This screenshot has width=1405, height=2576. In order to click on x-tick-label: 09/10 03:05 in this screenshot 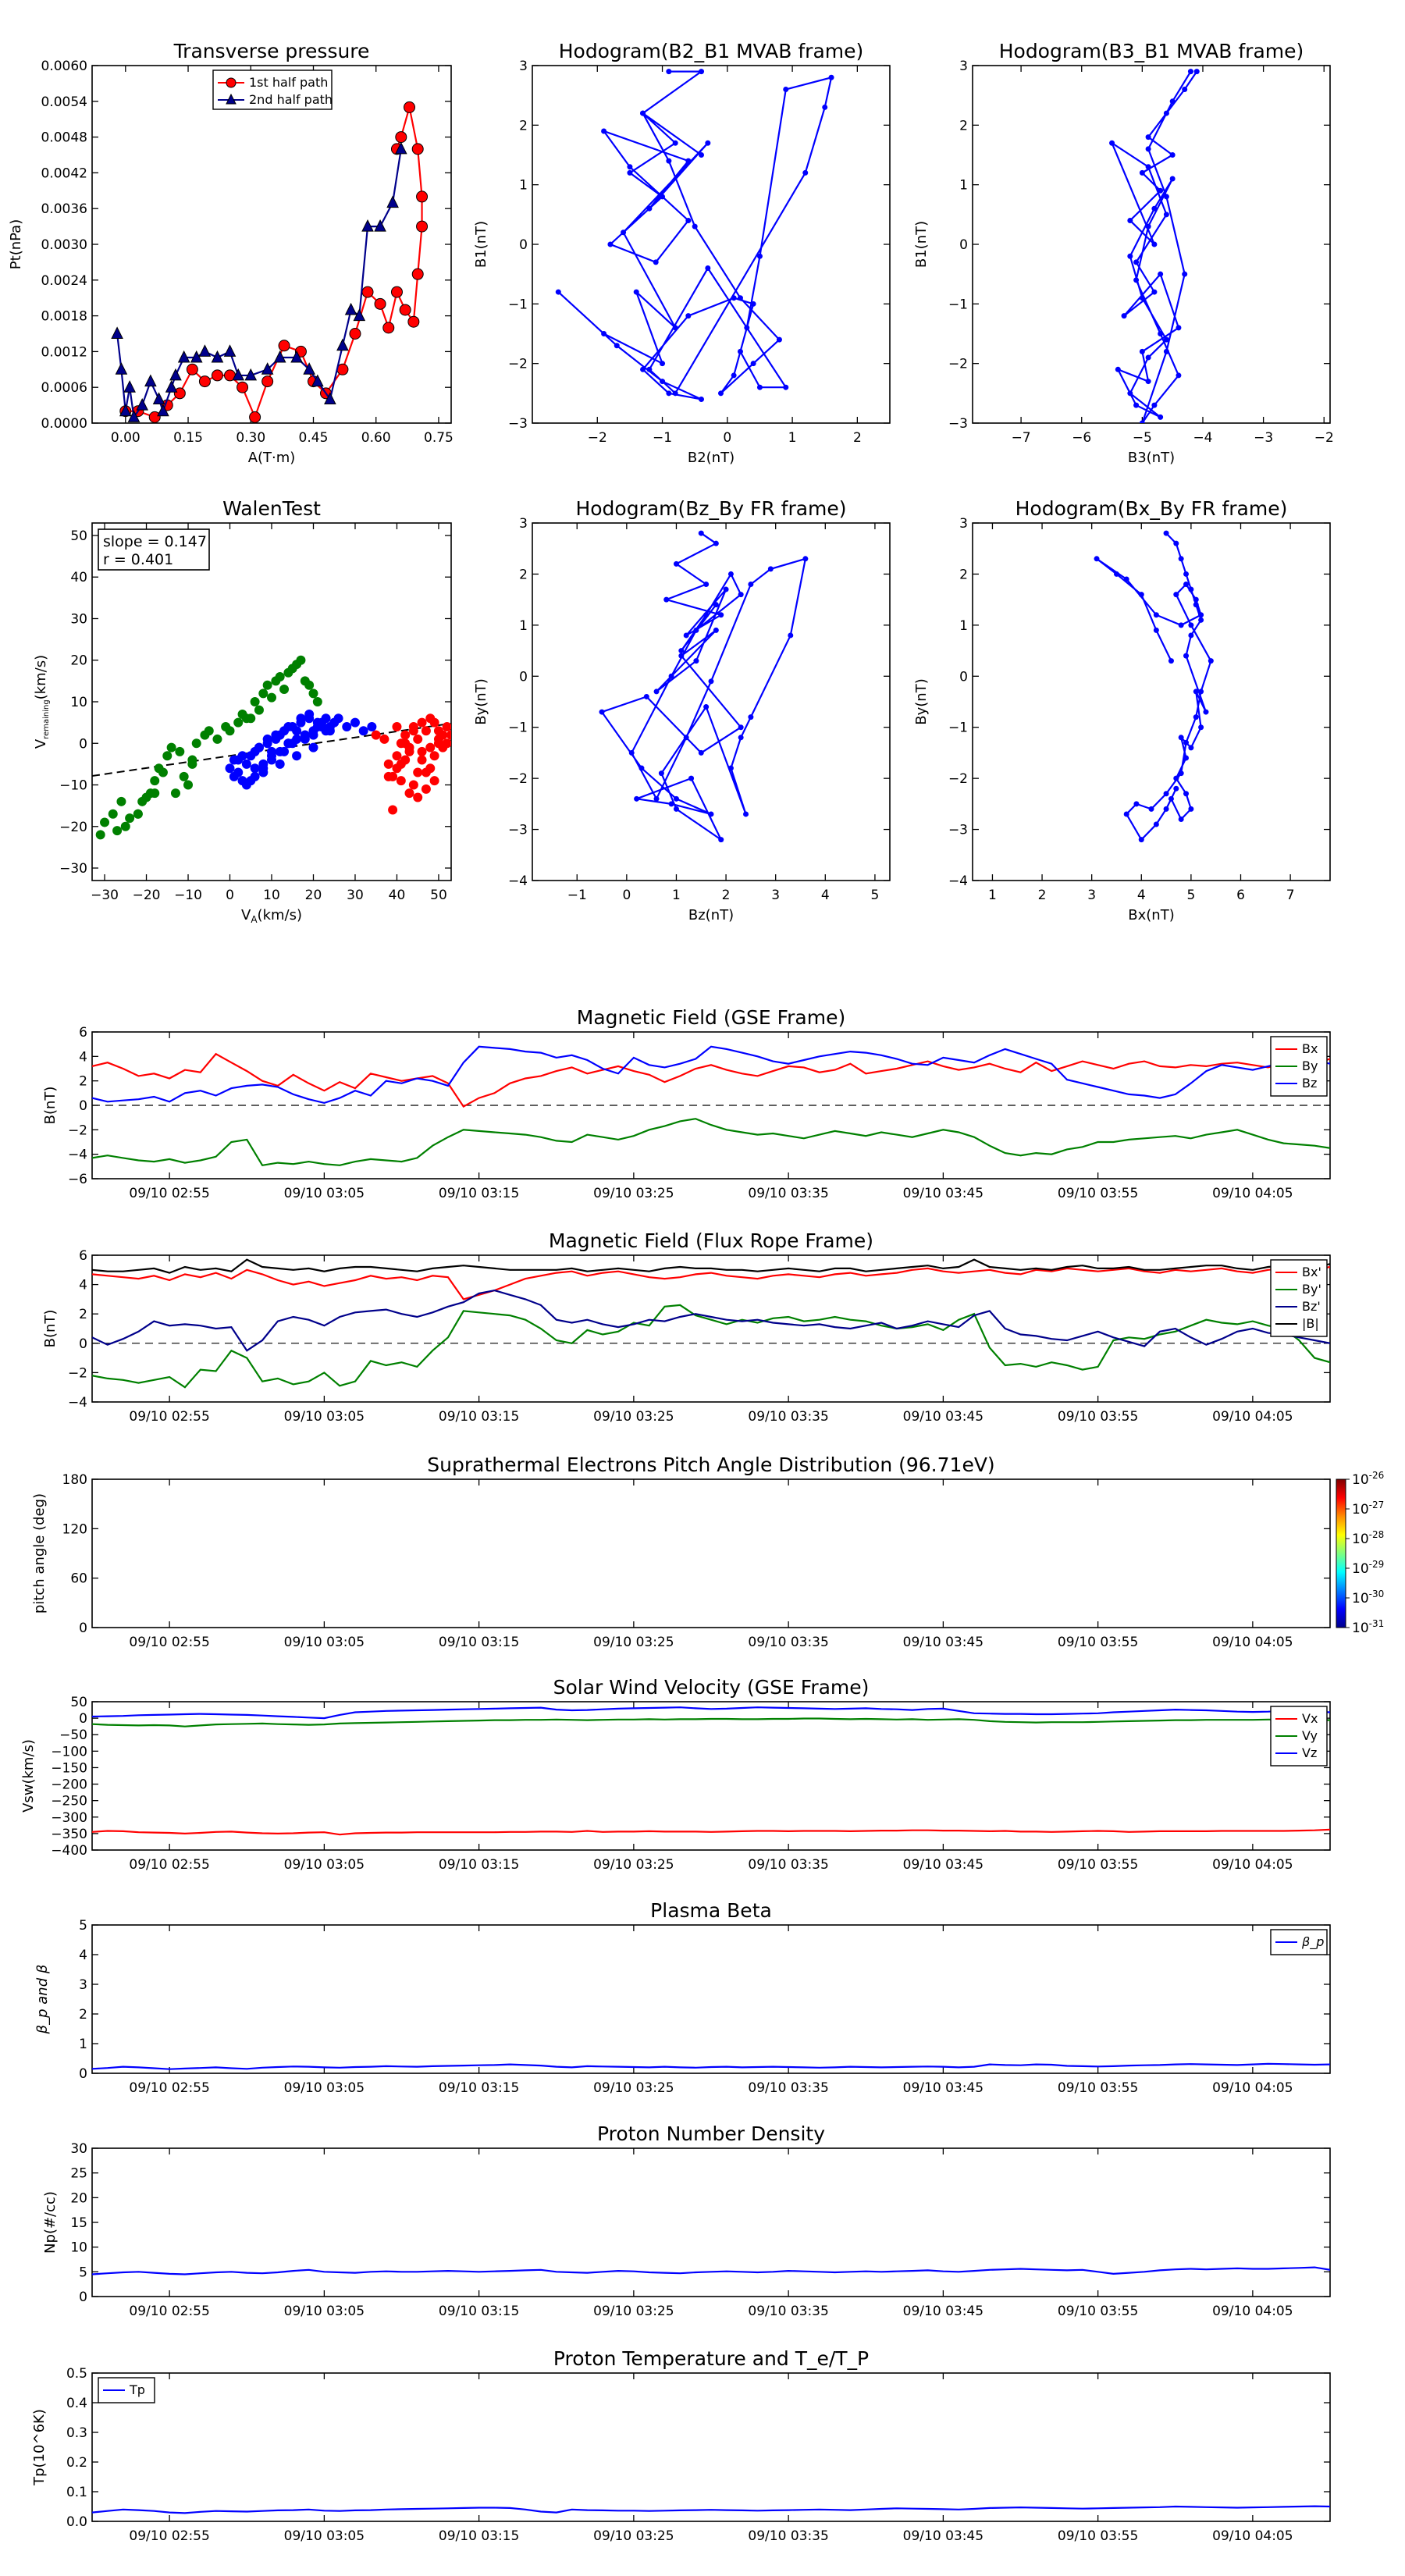, I will do `click(324, 1865)`.